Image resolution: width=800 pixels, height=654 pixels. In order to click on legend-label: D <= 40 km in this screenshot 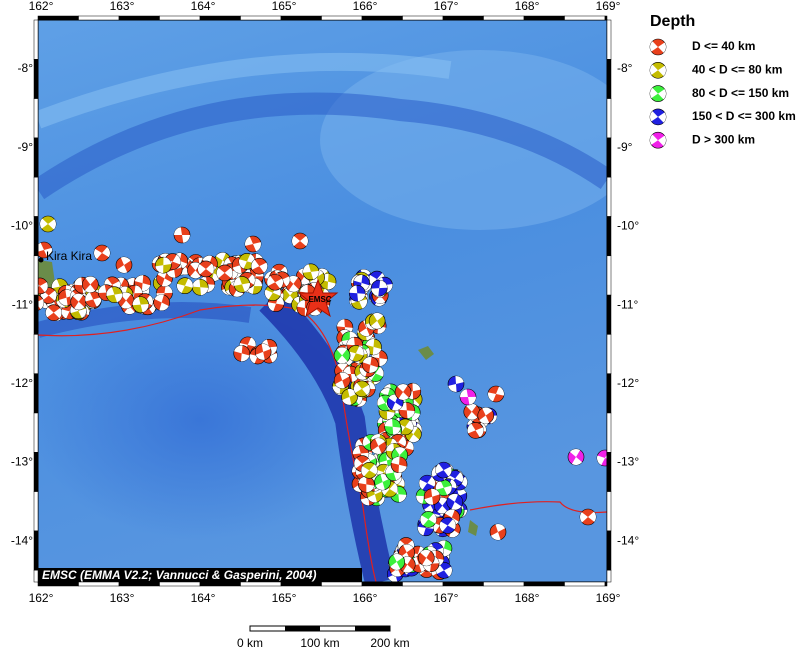, I will do `click(723, 46)`.